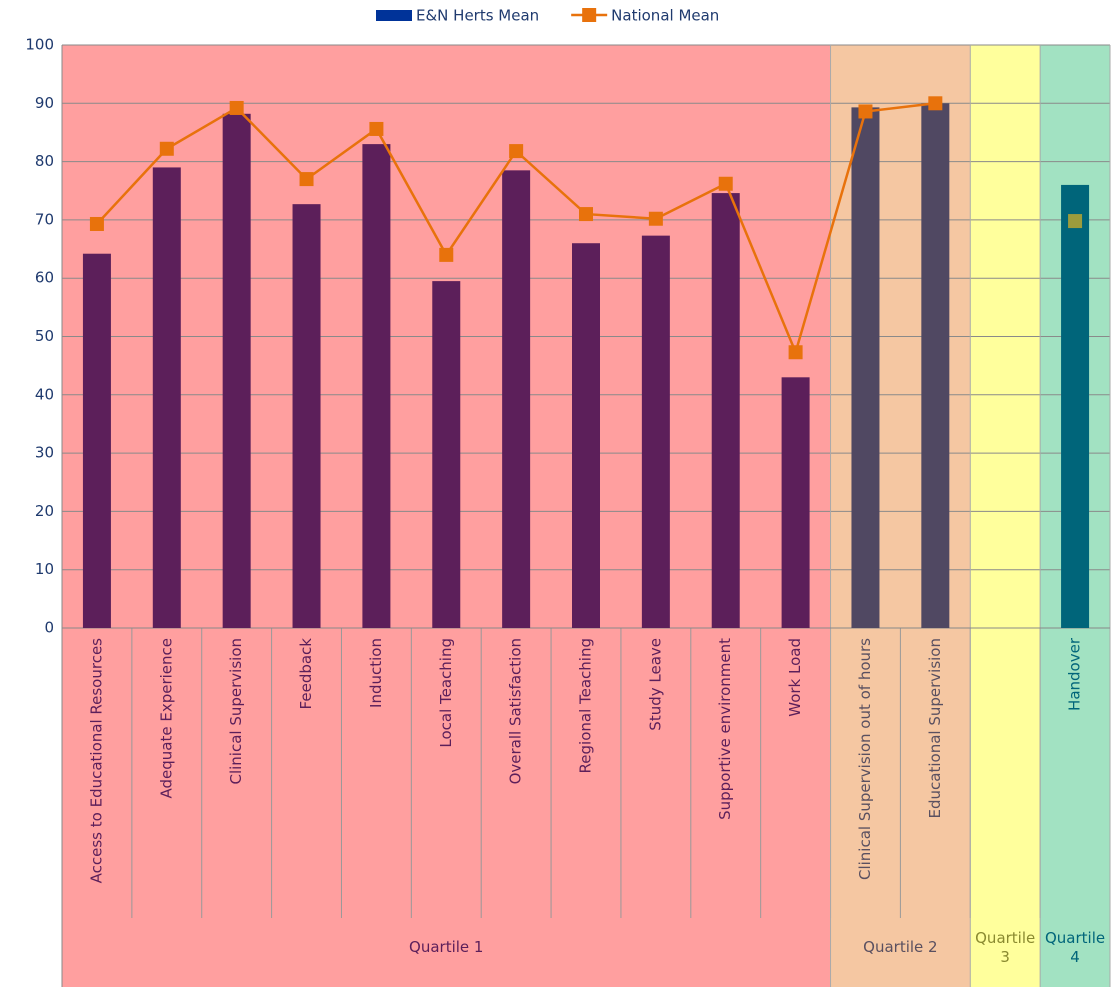  What do you see at coordinates (446, 947) in the screenshot?
I see `group-label: Quartile 1` at bounding box center [446, 947].